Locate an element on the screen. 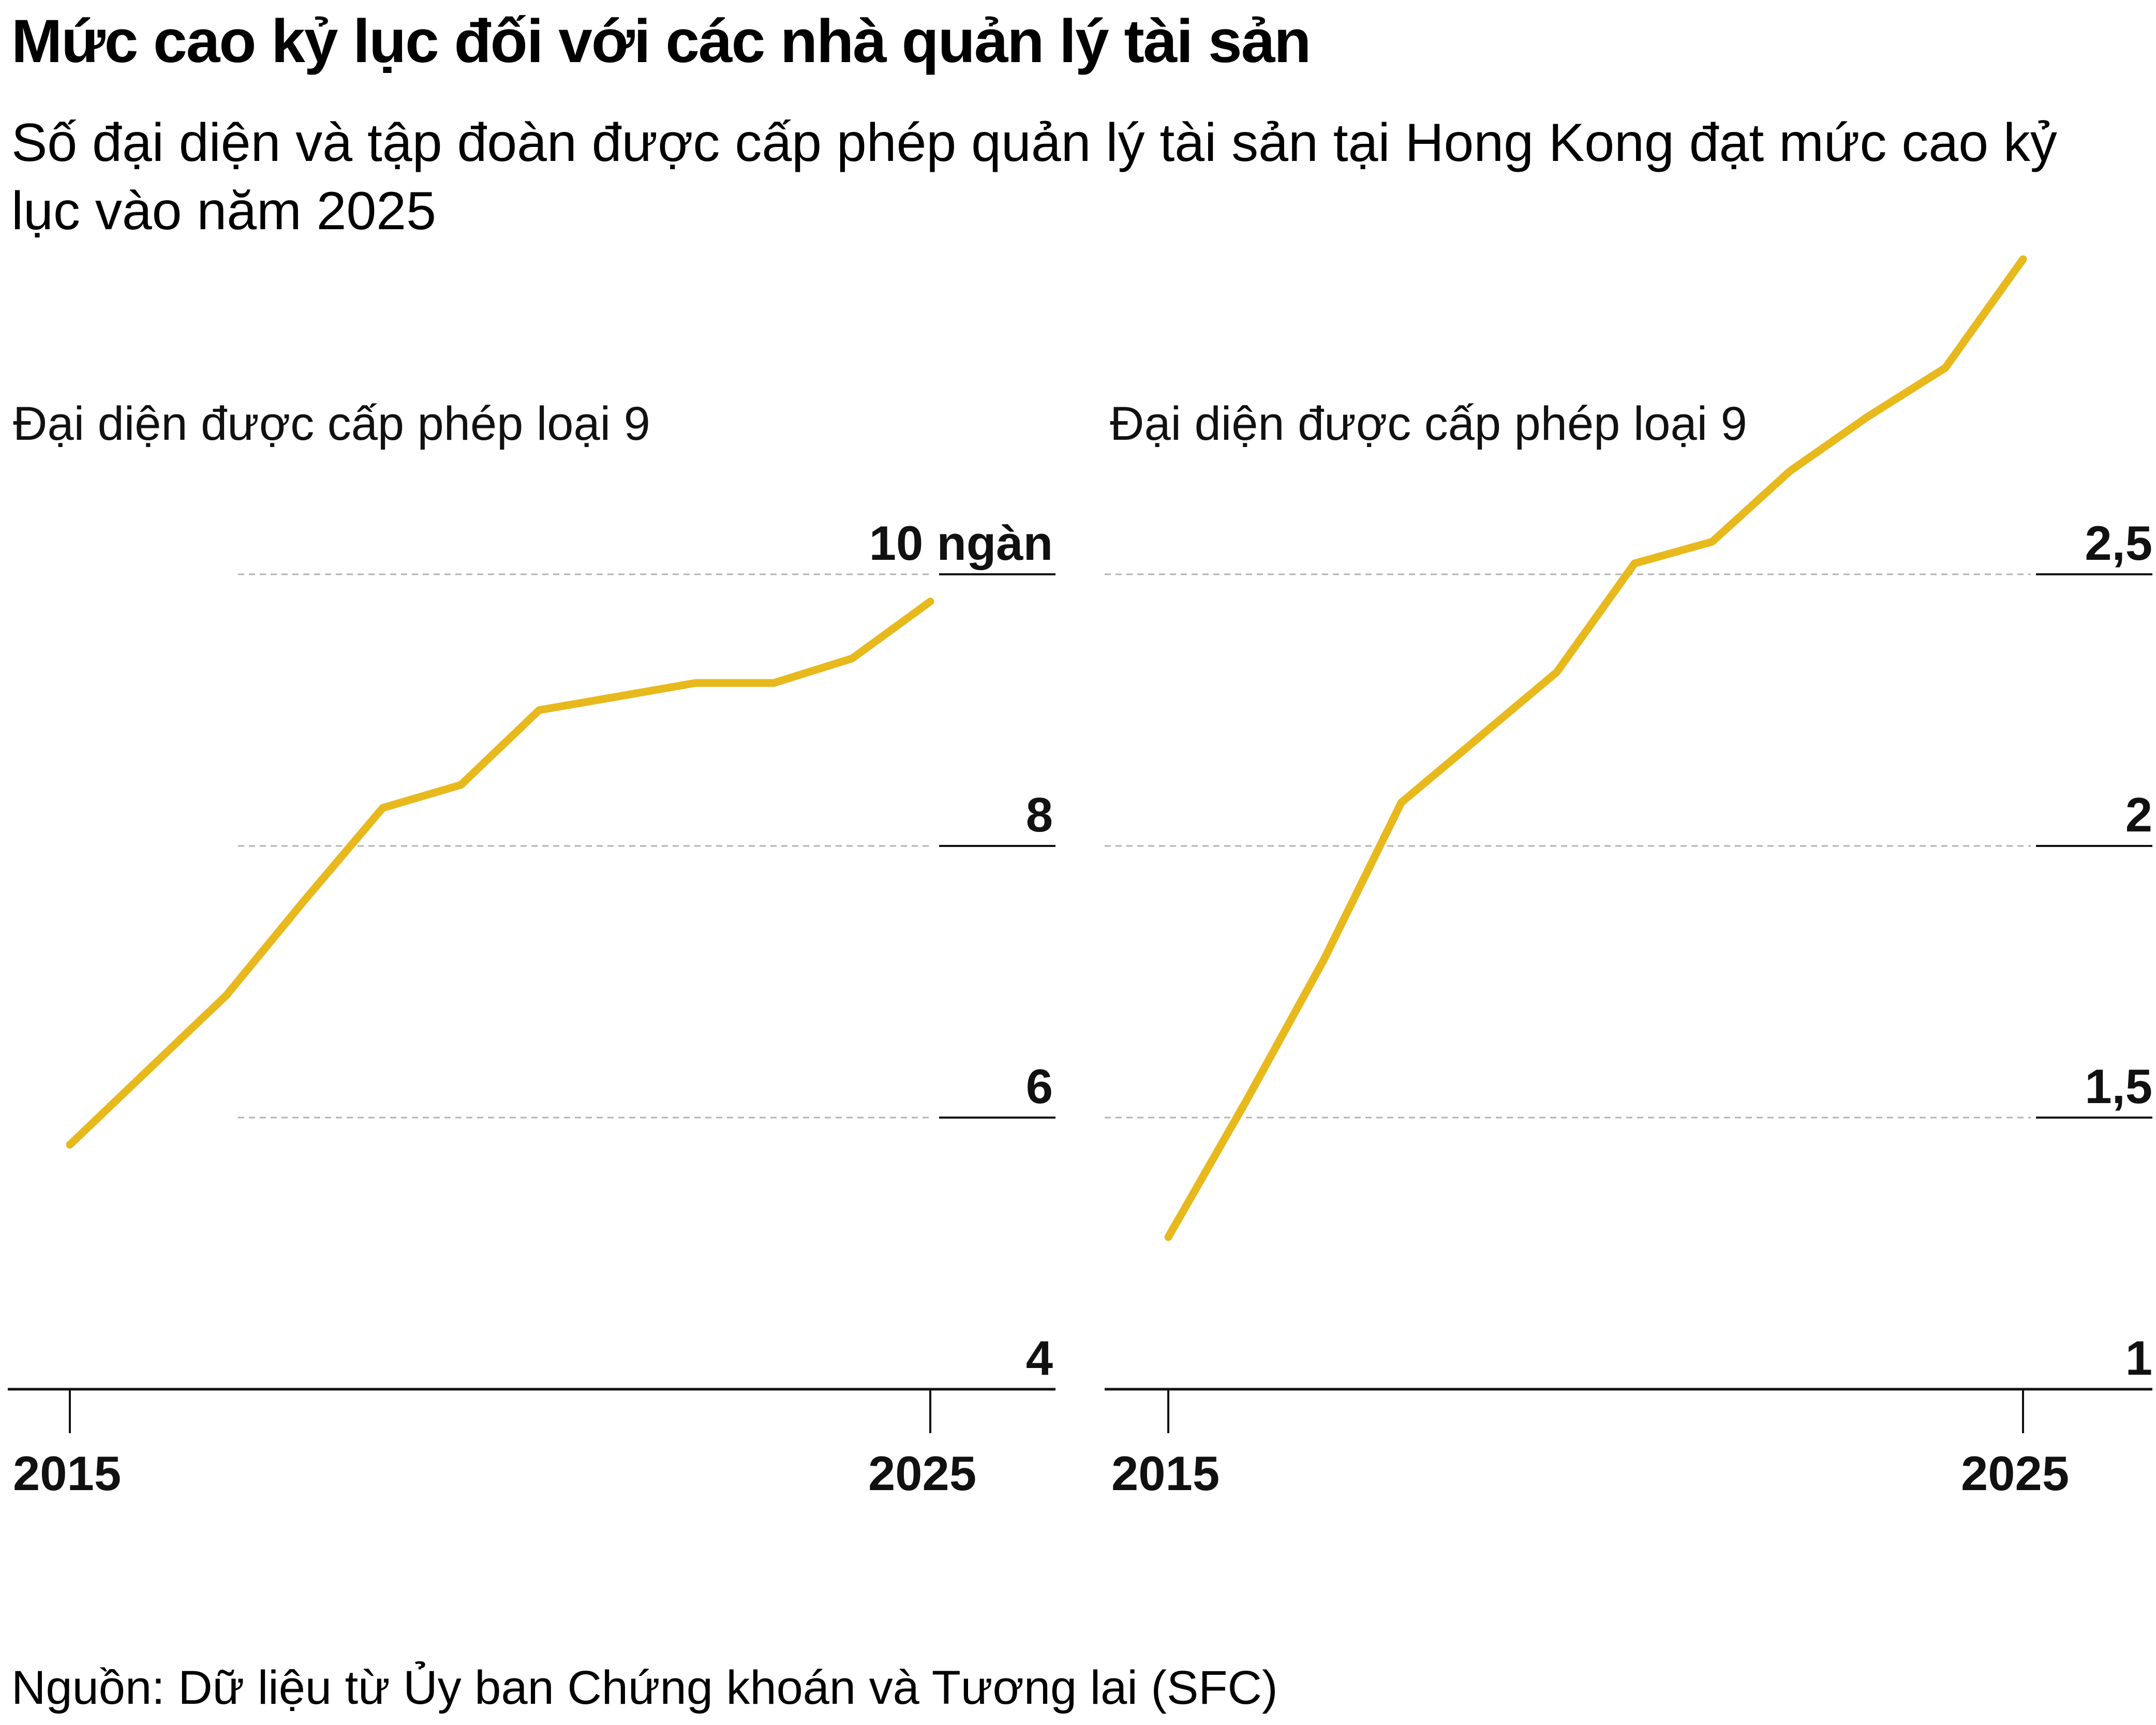 The image size is (2156, 1725). y-tick-label: 6 is located at coordinates (1039, 1086).